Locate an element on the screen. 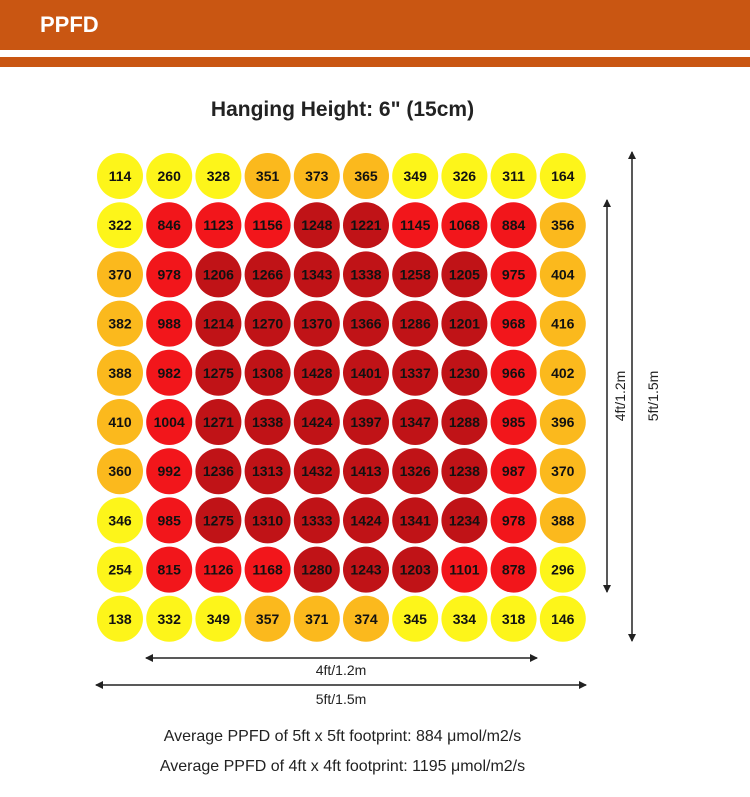 Image resolution: width=750 pixels, height=797 pixels. heatmap-cell-value: 1424 is located at coordinates (316, 422).